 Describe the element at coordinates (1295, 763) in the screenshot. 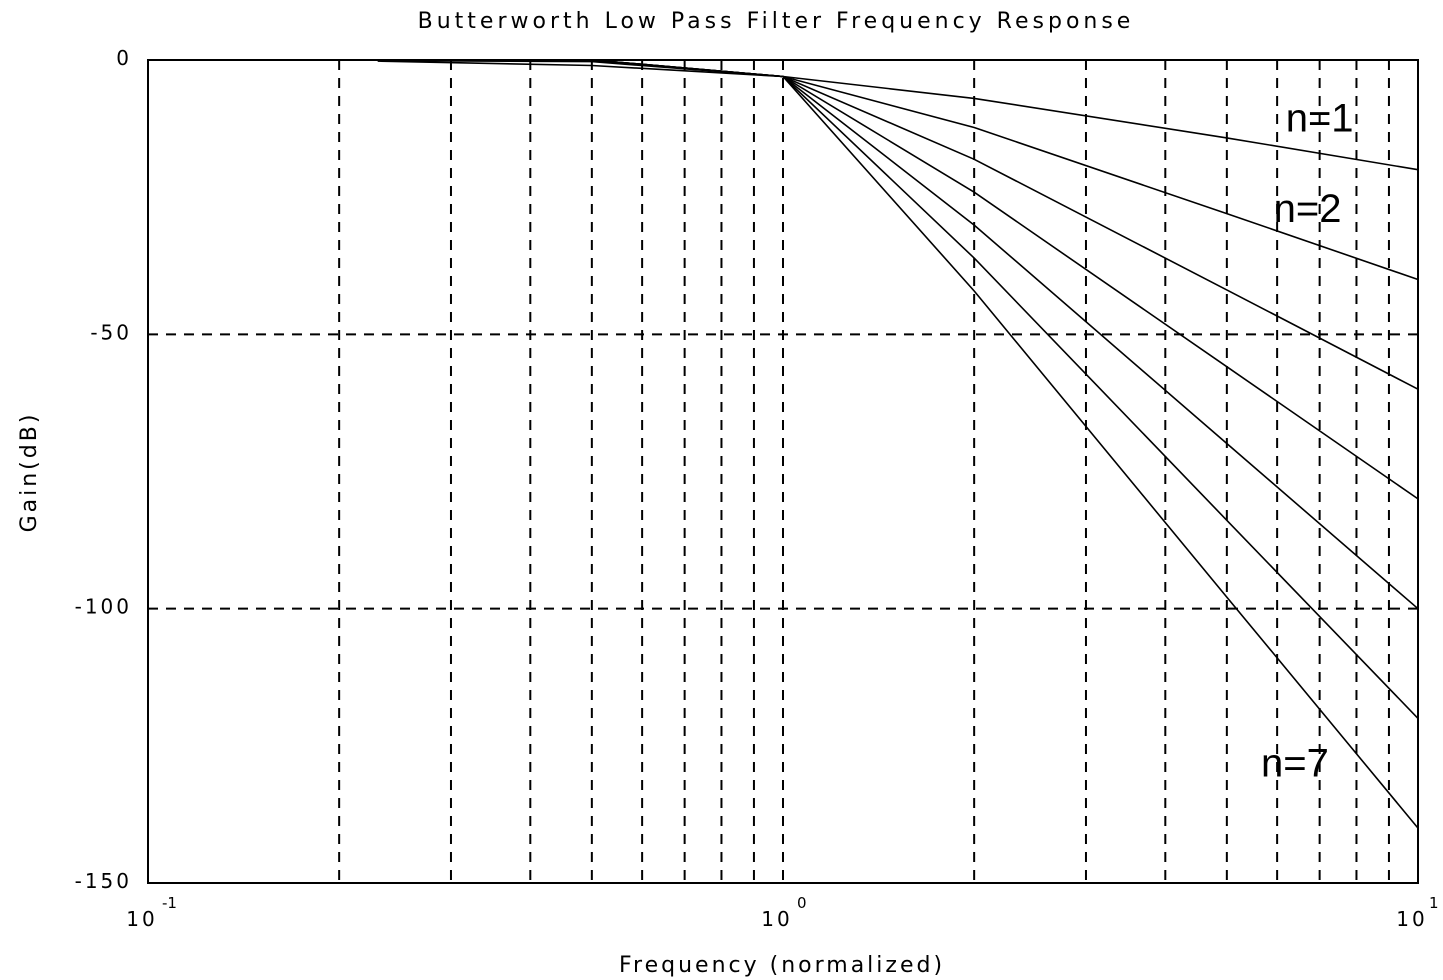

I see `series-annotation: n=7` at that location.